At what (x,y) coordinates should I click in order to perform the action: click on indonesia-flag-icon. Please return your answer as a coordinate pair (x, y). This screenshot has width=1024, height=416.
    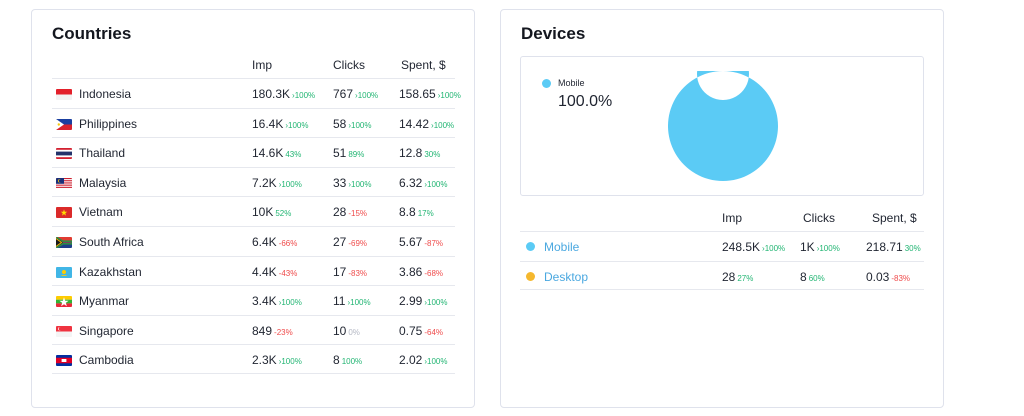
    Looking at the image, I should click on (64, 94).